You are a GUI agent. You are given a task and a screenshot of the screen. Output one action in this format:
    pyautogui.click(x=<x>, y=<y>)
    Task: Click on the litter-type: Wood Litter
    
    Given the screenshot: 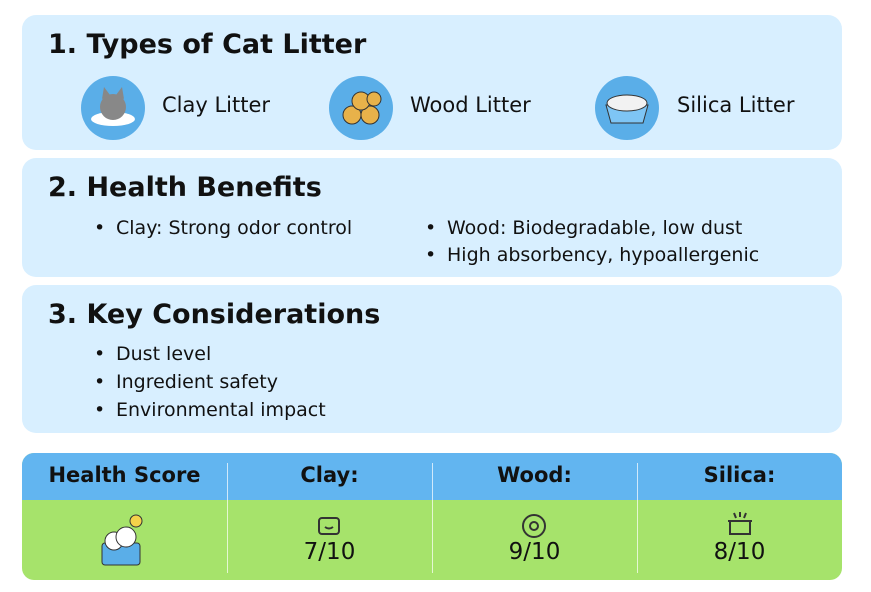 What is the action you would take?
    pyautogui.click(x=470, y=105)
    